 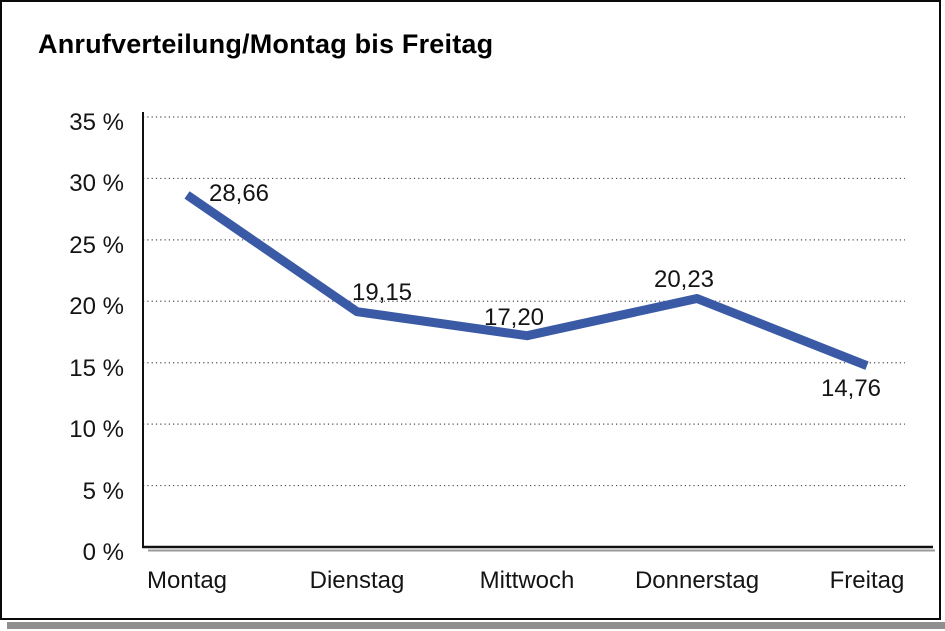 What do you see at coordinates (266, 44) in the screenshot?
I see `chart-title: Anrufverteilung/Montag bis Freitag` at bounding box center [266, 44].